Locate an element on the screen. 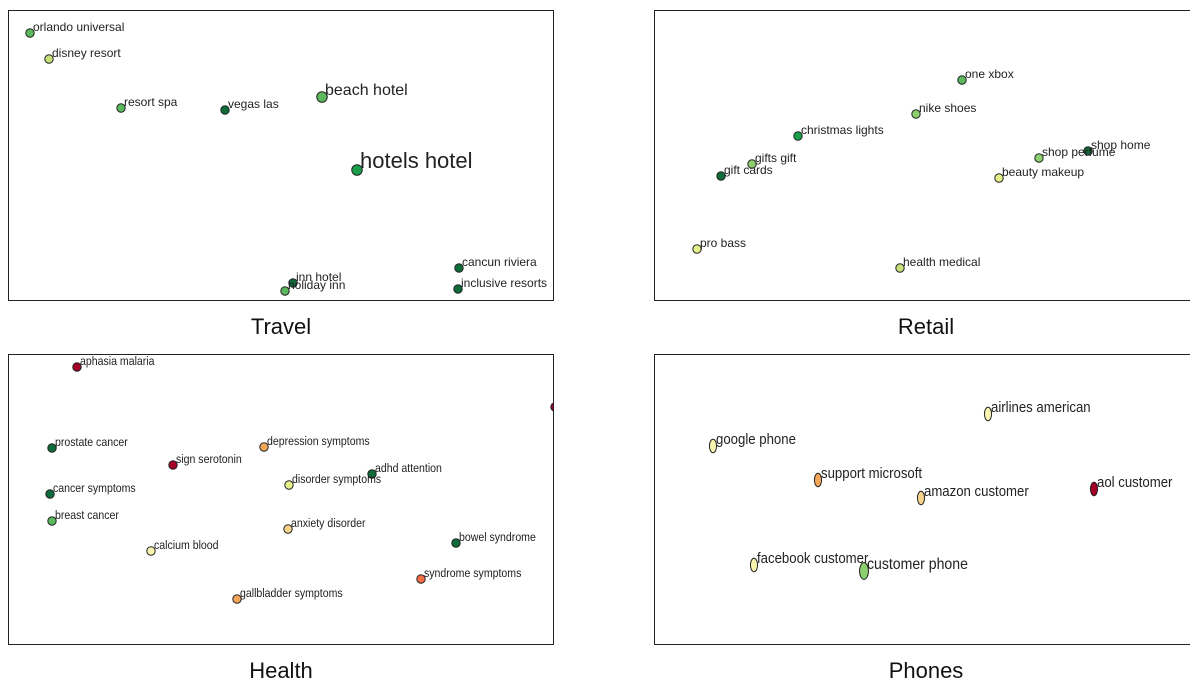  scatter-point: gallbladder symptoms is located at coordinates (287, 595).